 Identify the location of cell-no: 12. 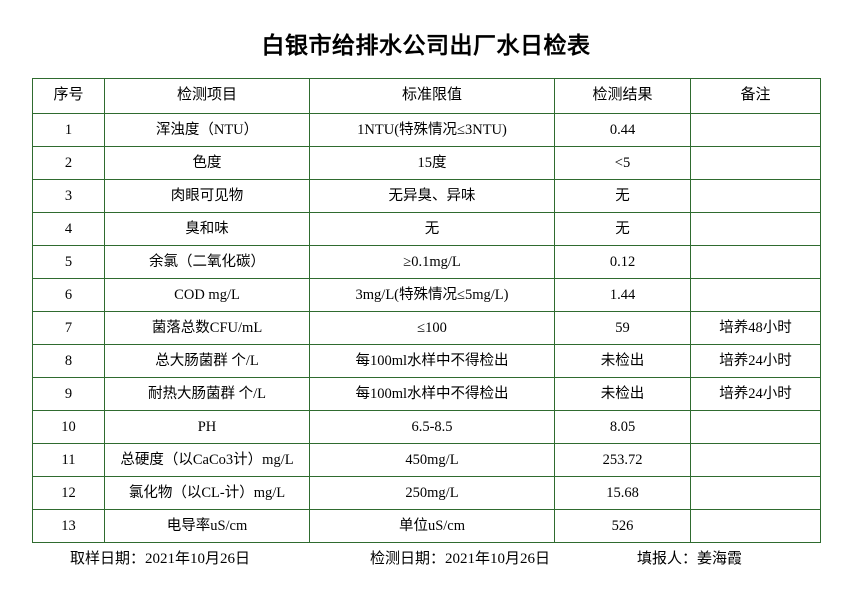
(68, 493).